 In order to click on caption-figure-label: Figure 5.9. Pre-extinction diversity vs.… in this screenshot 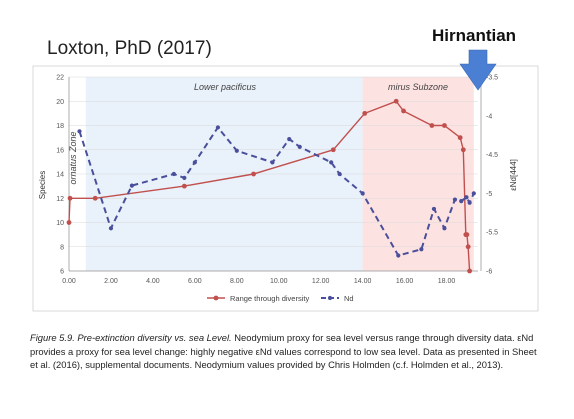, I will do `click(131, 337)`.